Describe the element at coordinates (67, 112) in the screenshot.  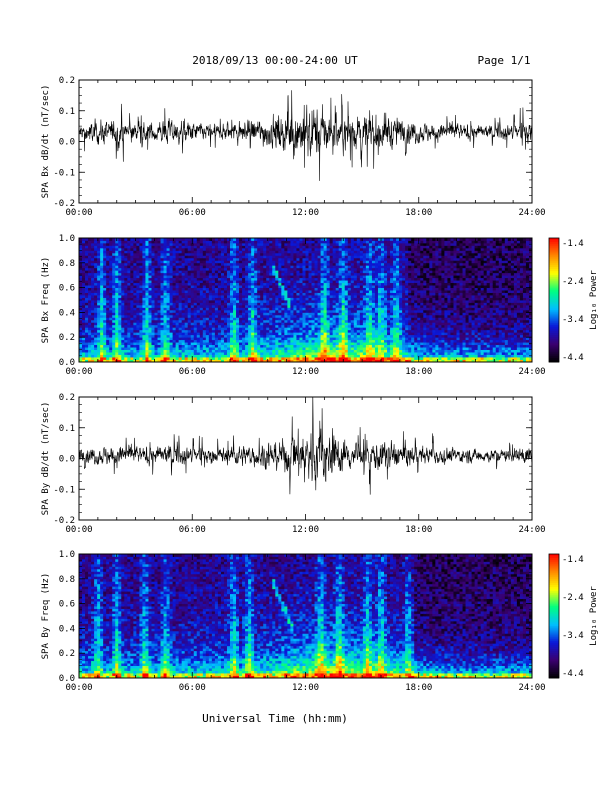
I see `y-tick-label: 0.1` at that location.